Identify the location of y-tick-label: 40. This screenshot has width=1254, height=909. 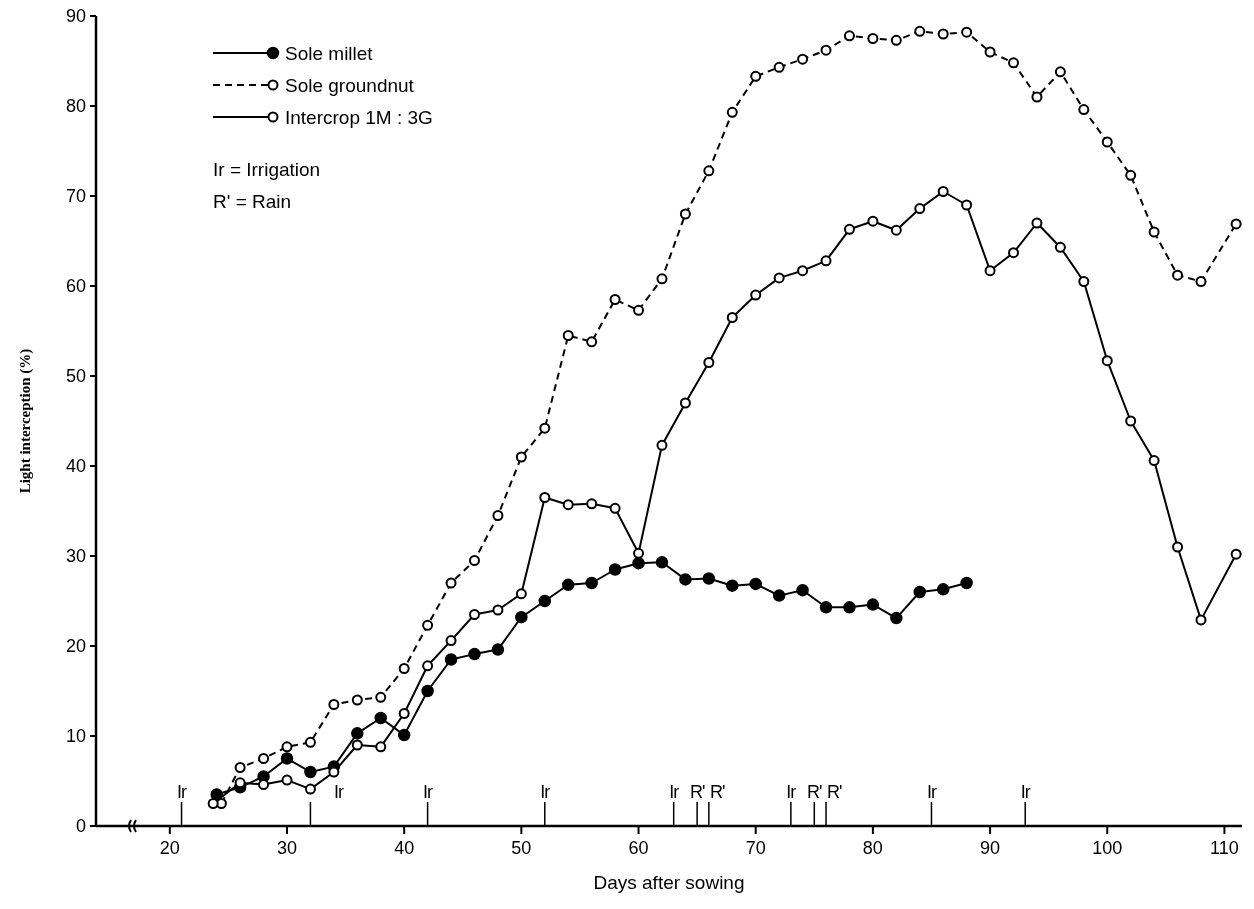
(75, 466).